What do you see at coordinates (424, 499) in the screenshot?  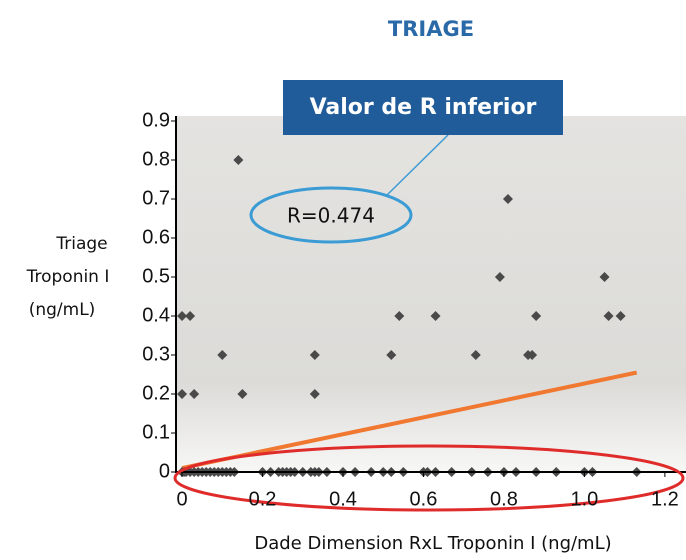 I see `x-tick-label: 0.6` at bounding box center [424, 499].